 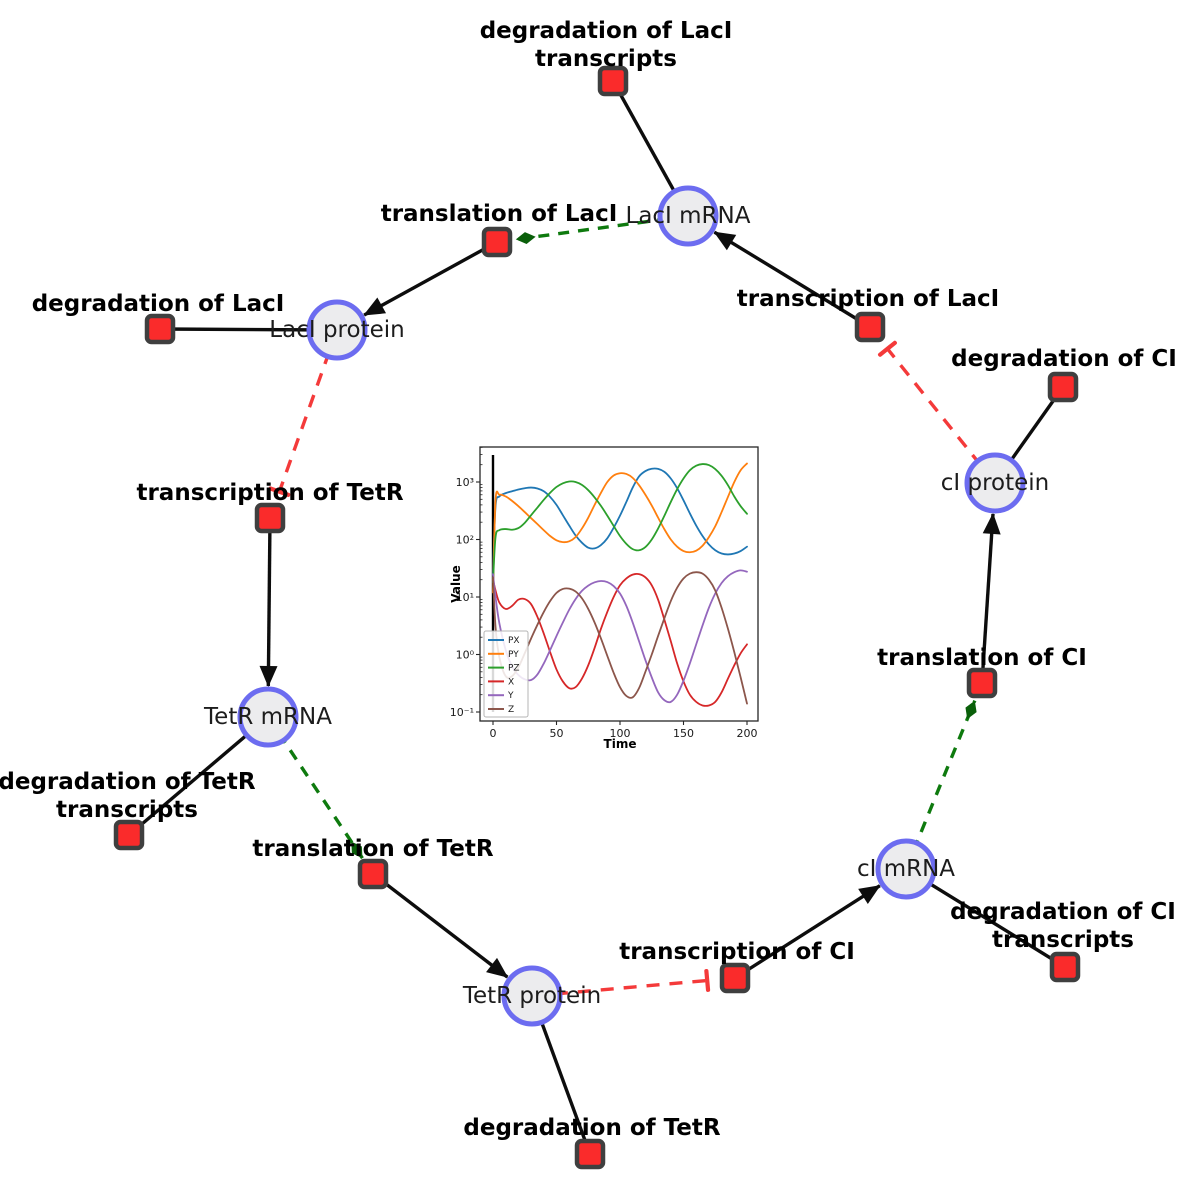 I want to click on x-tick-label: 0, so click(x=493, y=733).